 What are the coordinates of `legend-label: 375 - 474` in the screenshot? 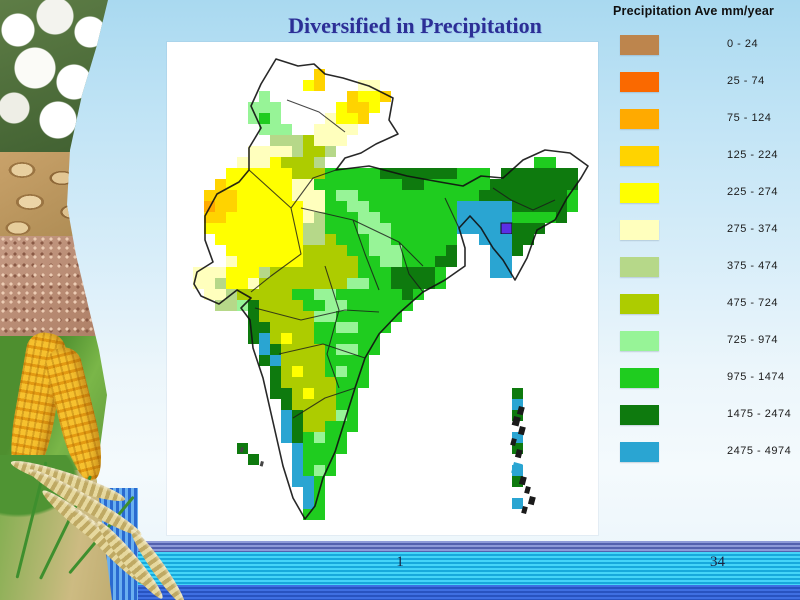 It's located at (752, 265).